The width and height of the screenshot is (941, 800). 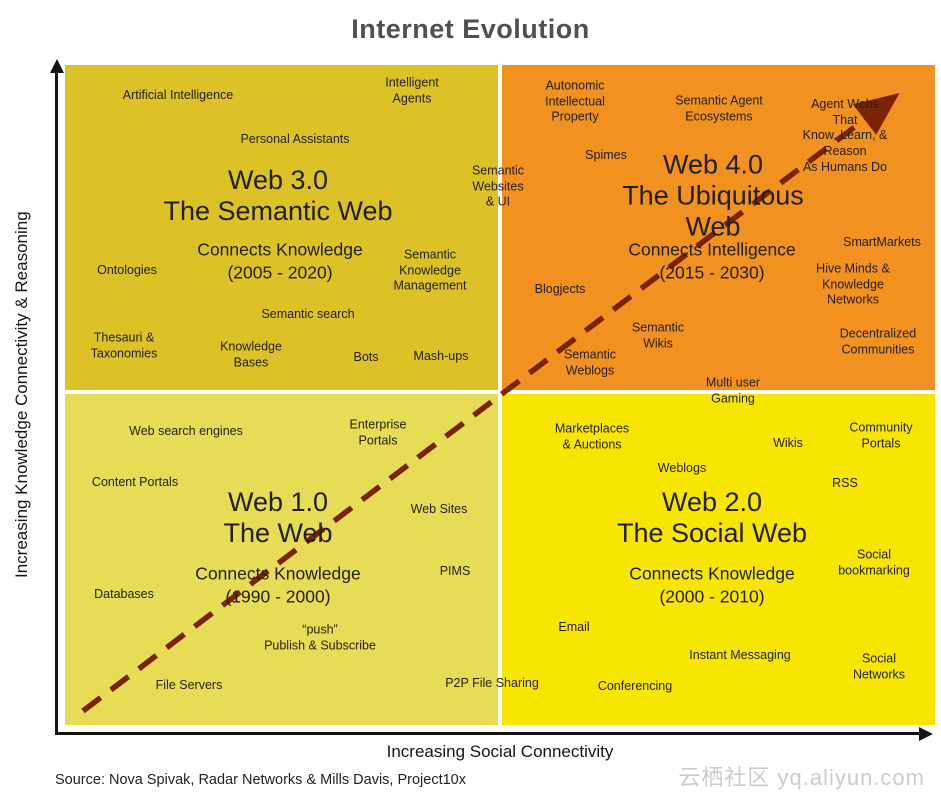 What do you see at coordinates (278, 517) in the screenshot?
I see `diagram-label: Web 1.0 The Web` at bounding box center [278, 517].